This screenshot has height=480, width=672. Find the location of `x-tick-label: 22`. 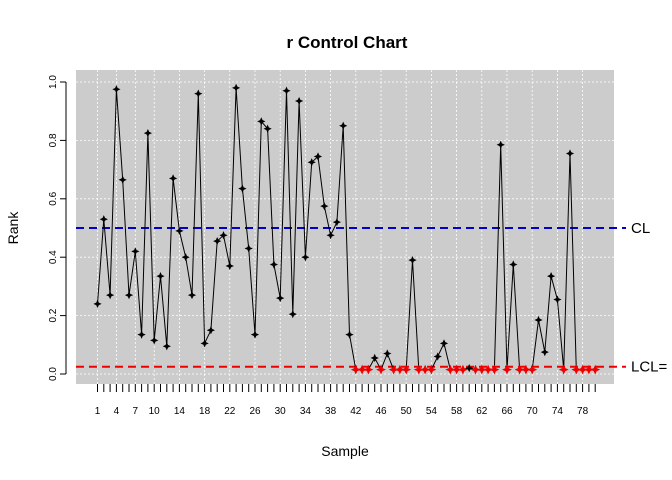

x-tick-label: 22 is located at coordinates (230, 411).